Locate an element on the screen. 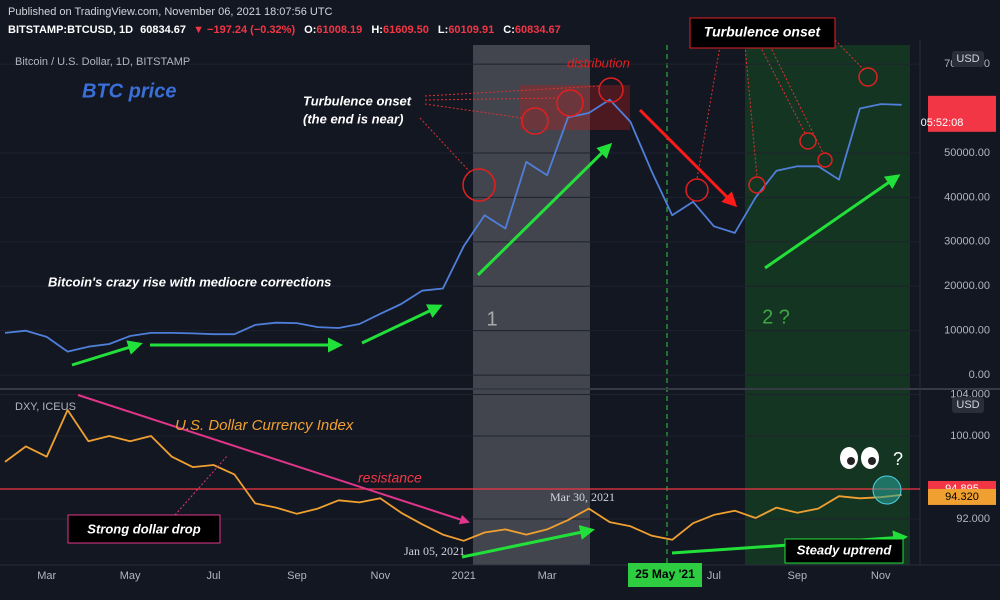 This screenshot has height=600, width=1000. dxy-circle is located at coordinates (887, 490).